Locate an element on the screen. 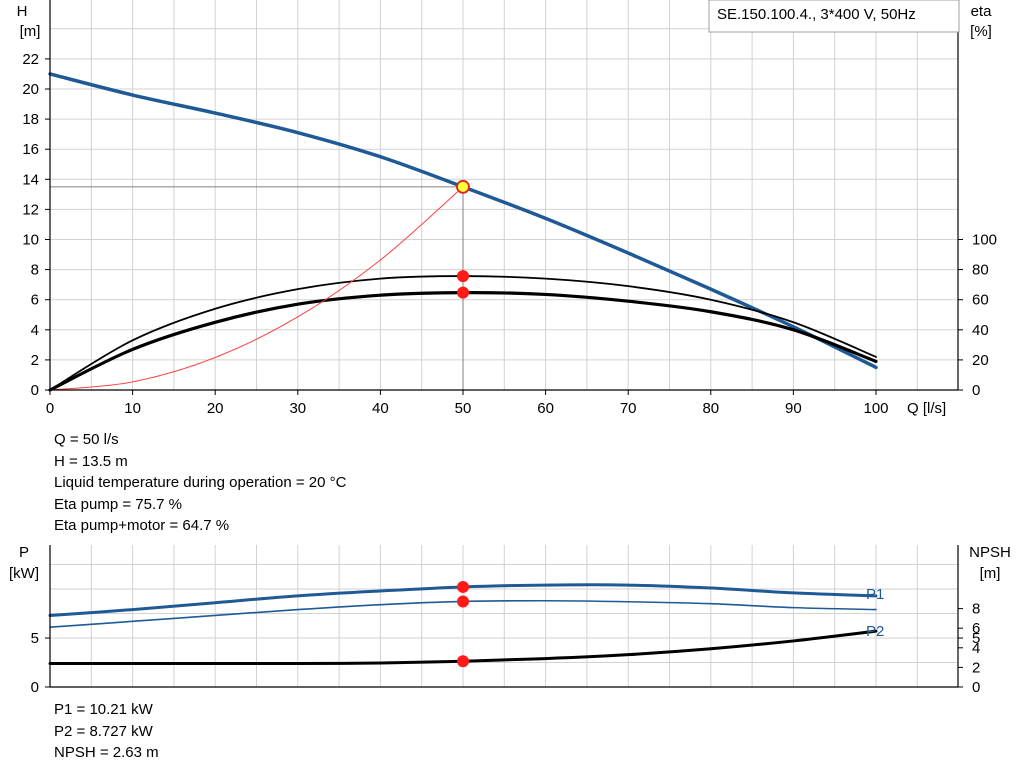 The height and width of the screenshot is (781, 1024). top-x-axis-label: Q [l/s] is located at coordinates (926, 408).